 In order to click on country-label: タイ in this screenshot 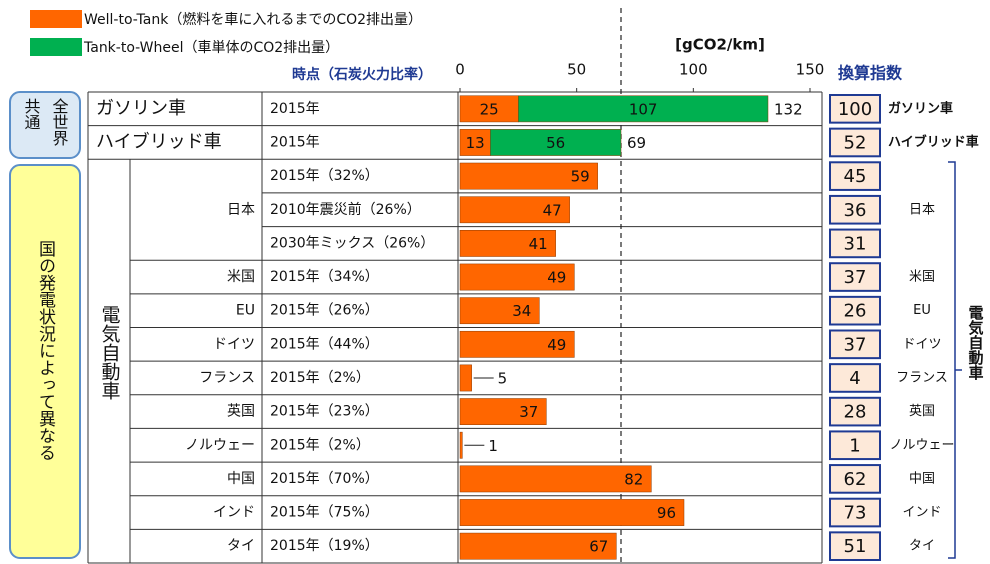, I will do `click(241, 546)`.